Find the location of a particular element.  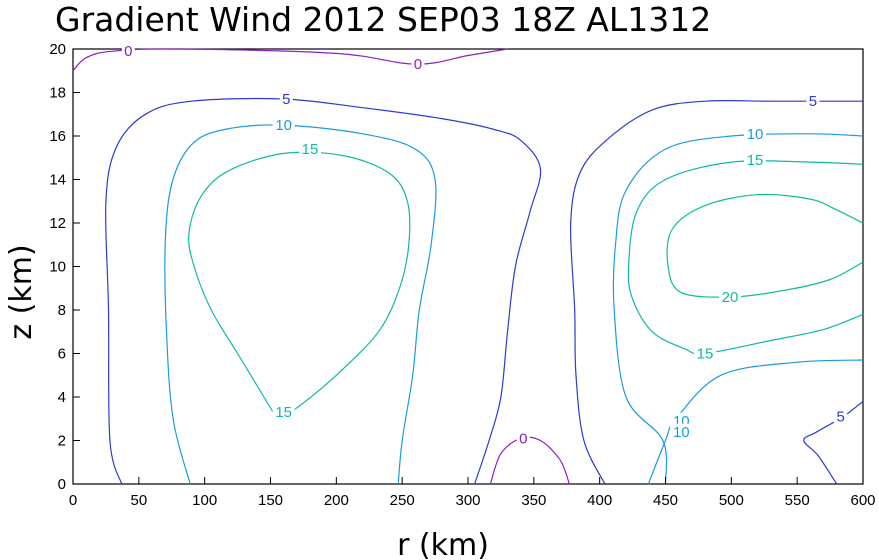

y-axis: 0 2 4 6 8 10 12 14 16 18 20 is located at coordinates (64, 267).